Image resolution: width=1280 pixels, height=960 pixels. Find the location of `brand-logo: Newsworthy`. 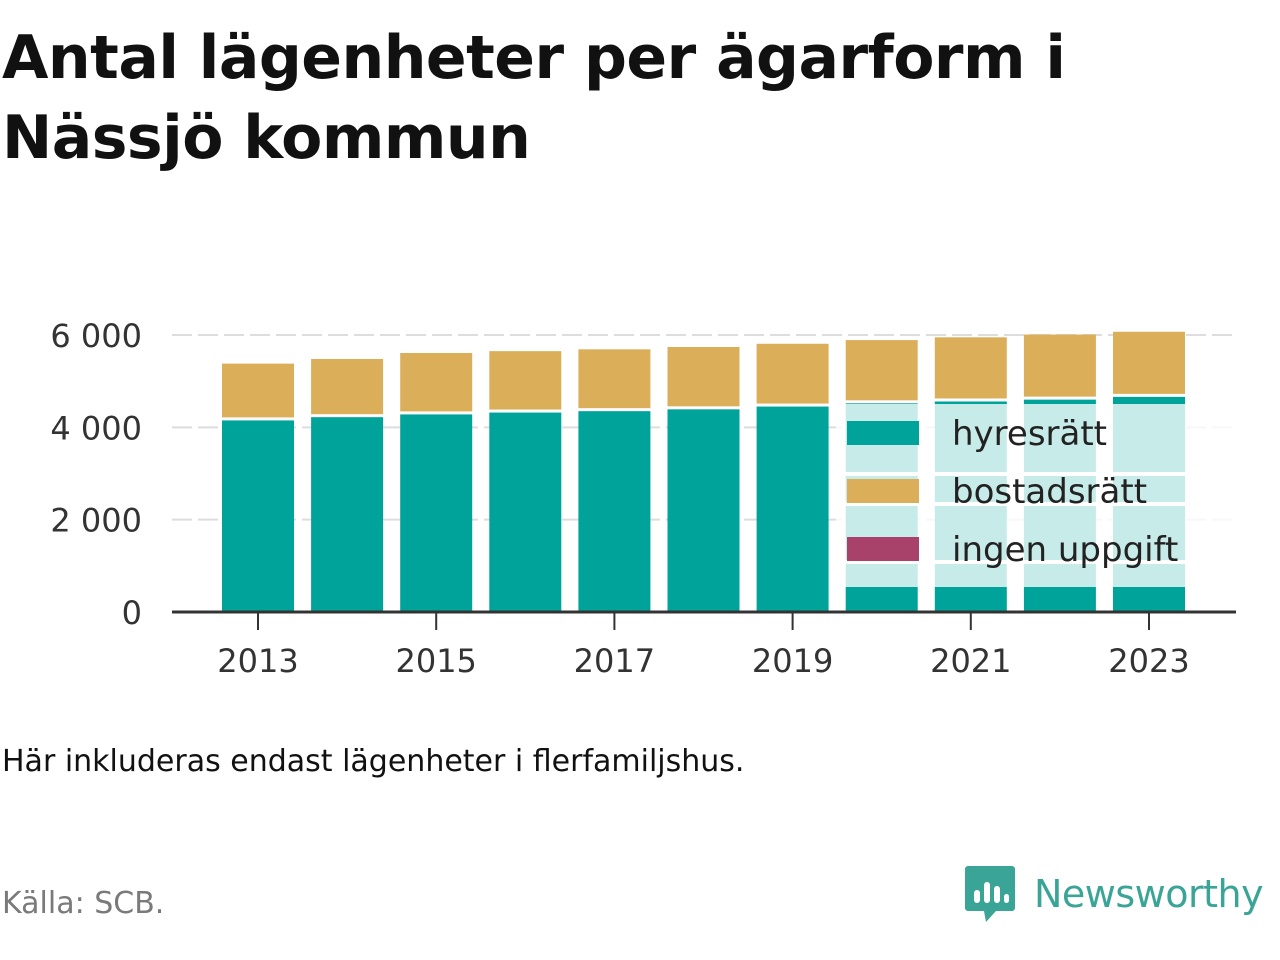

brand-logo: Newsworthy is located at coordinates (1114, 894).